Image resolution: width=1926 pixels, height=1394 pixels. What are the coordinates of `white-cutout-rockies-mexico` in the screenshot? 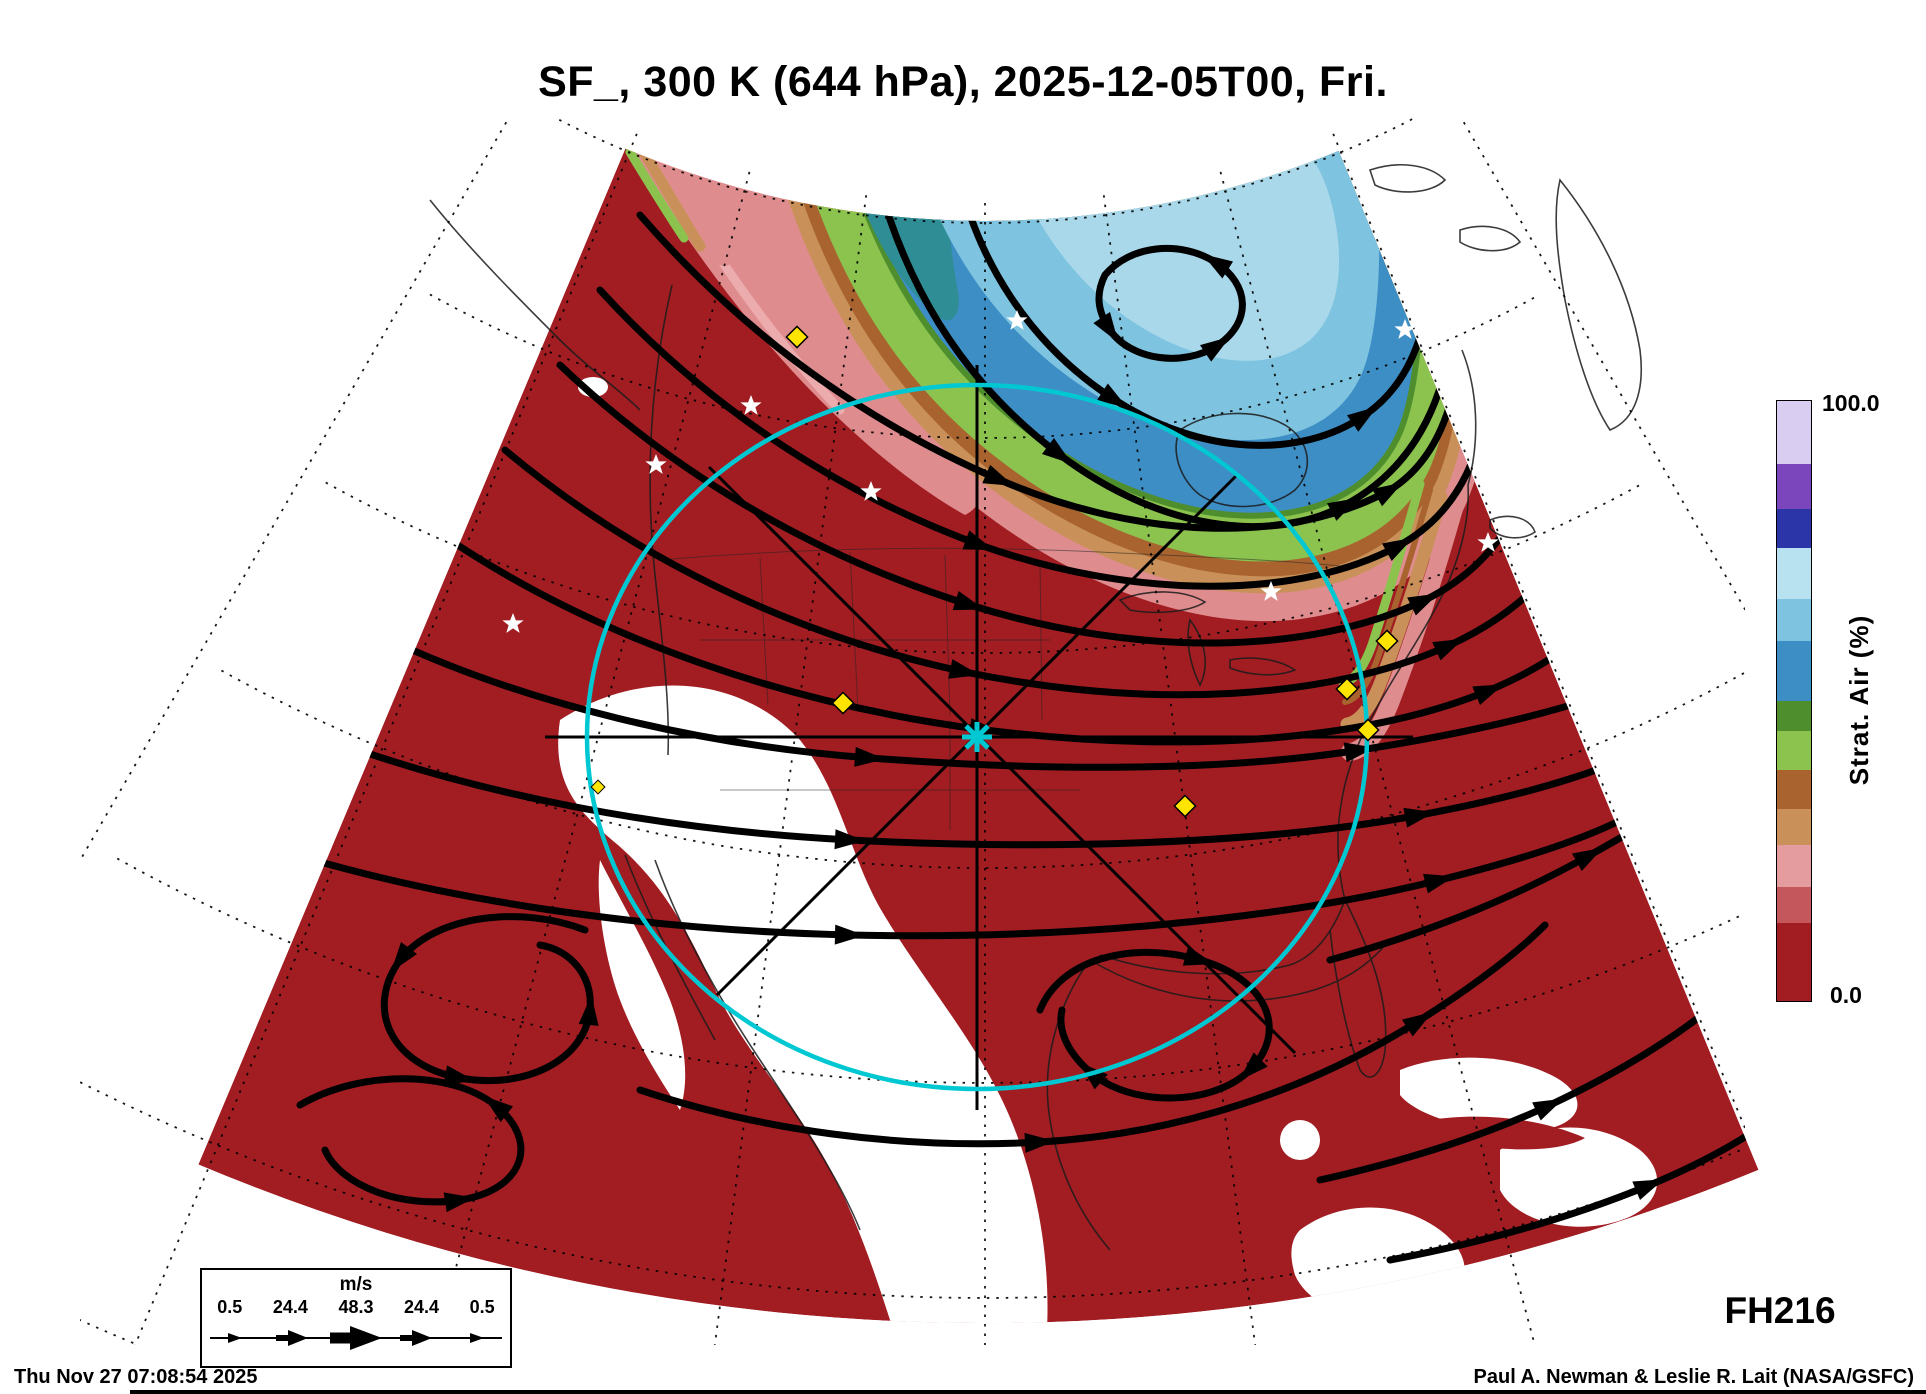 It's located at (803, 1004).